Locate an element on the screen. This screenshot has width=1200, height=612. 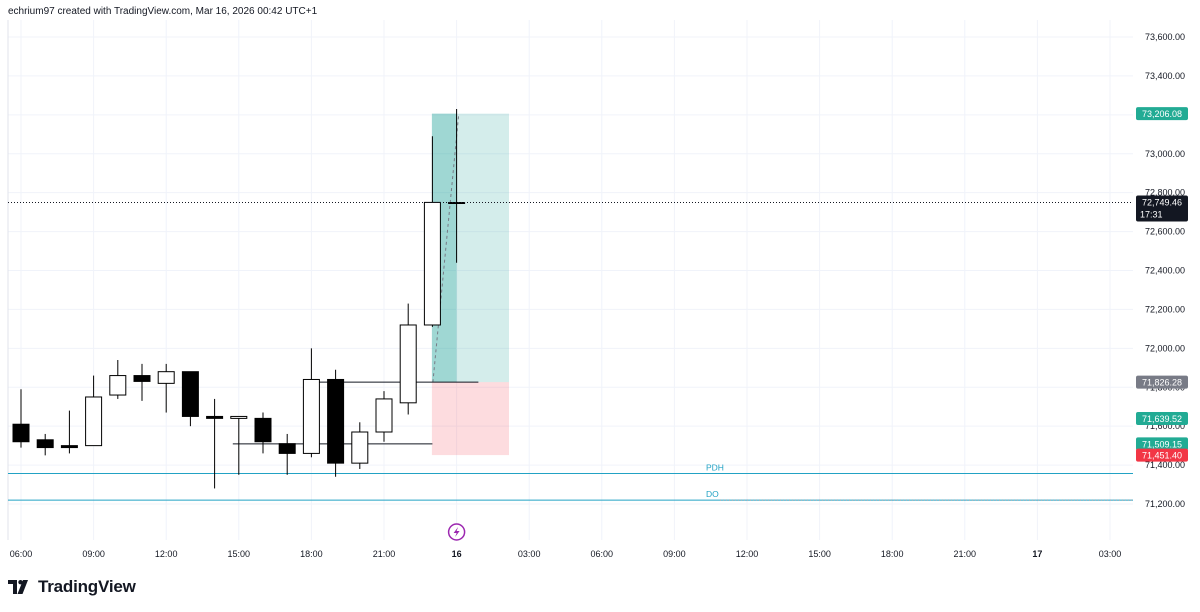
price-tag-text: 71,451.40 is located at coordinates (1162, 456).